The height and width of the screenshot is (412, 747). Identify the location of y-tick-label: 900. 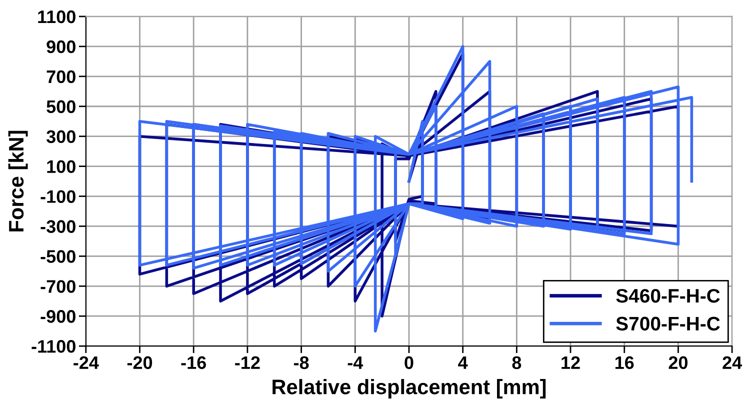
(61, 47).